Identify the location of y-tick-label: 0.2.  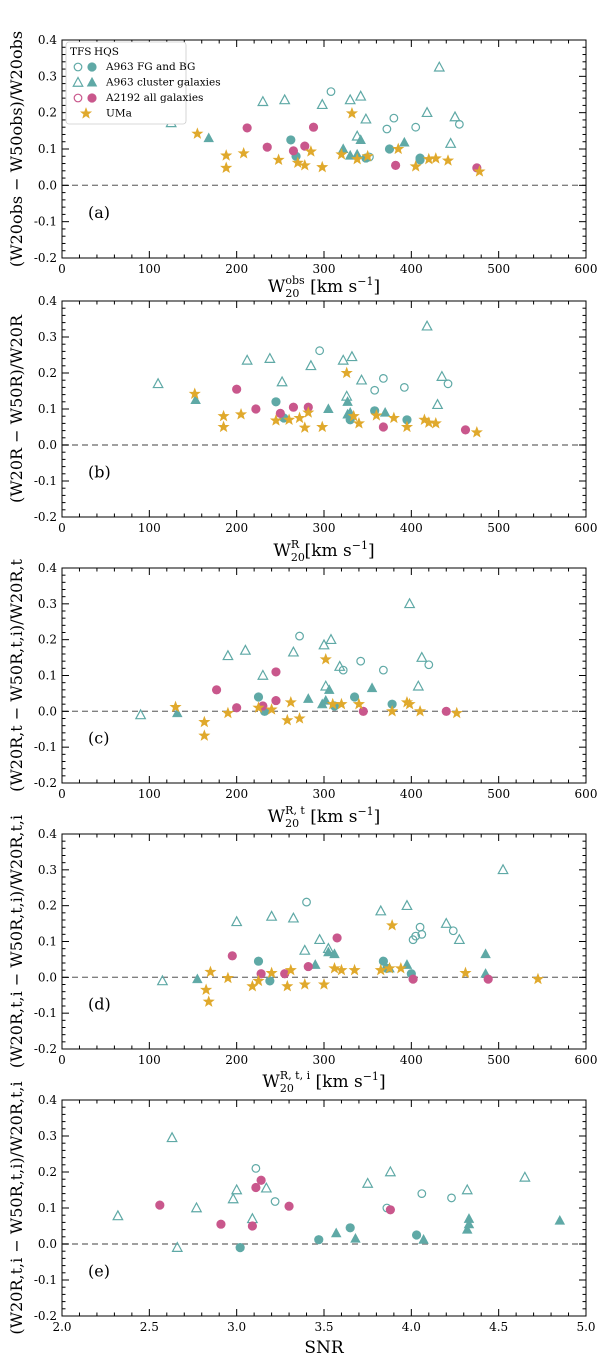
(47, 640).